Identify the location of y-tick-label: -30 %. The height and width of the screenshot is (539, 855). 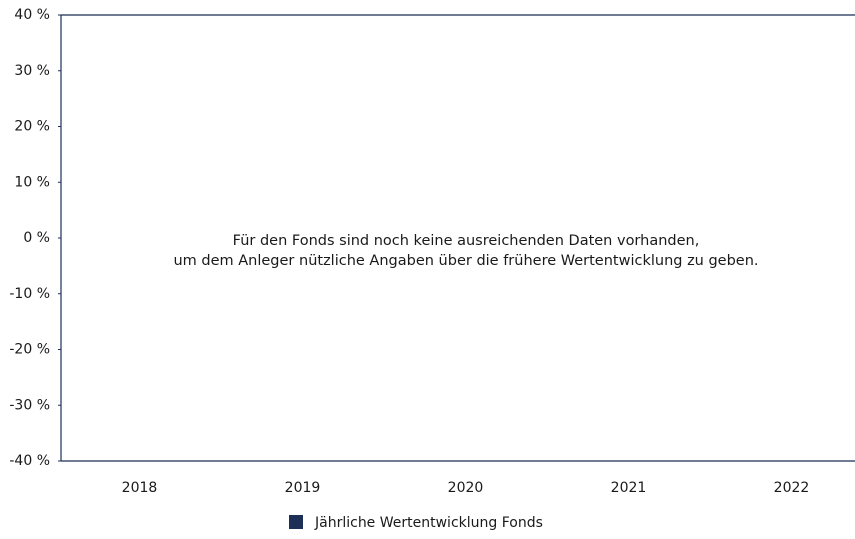
(29, 405).